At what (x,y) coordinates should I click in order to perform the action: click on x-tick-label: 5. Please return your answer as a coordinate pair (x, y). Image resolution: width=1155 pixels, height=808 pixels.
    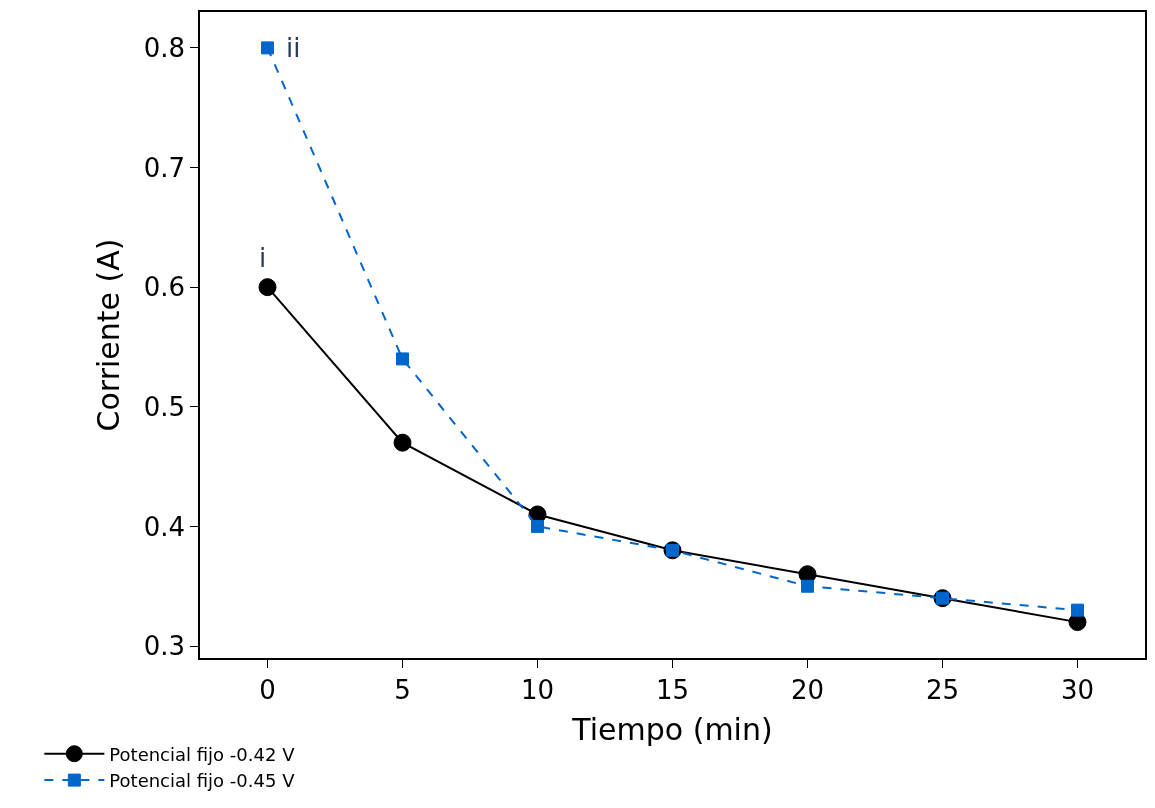
    Looking at the image, I should click on (402, 689).